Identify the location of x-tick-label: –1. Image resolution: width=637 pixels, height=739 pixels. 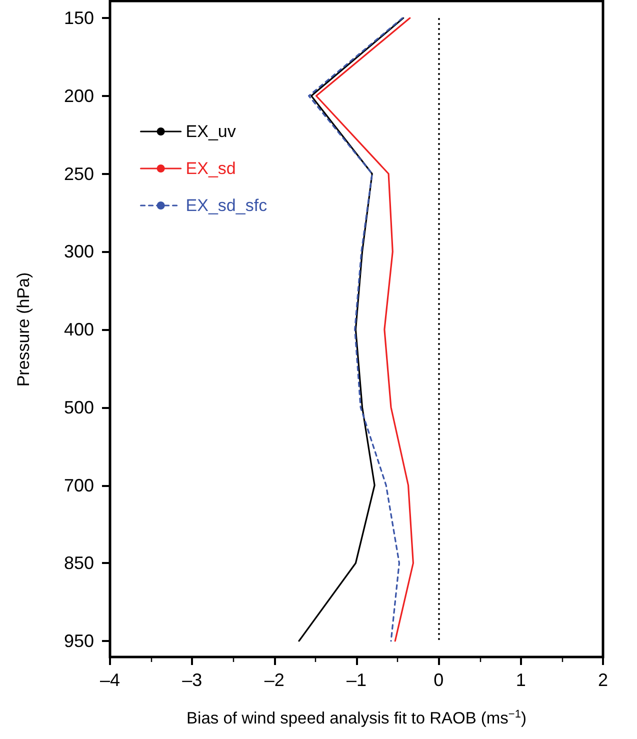
(356, 680).